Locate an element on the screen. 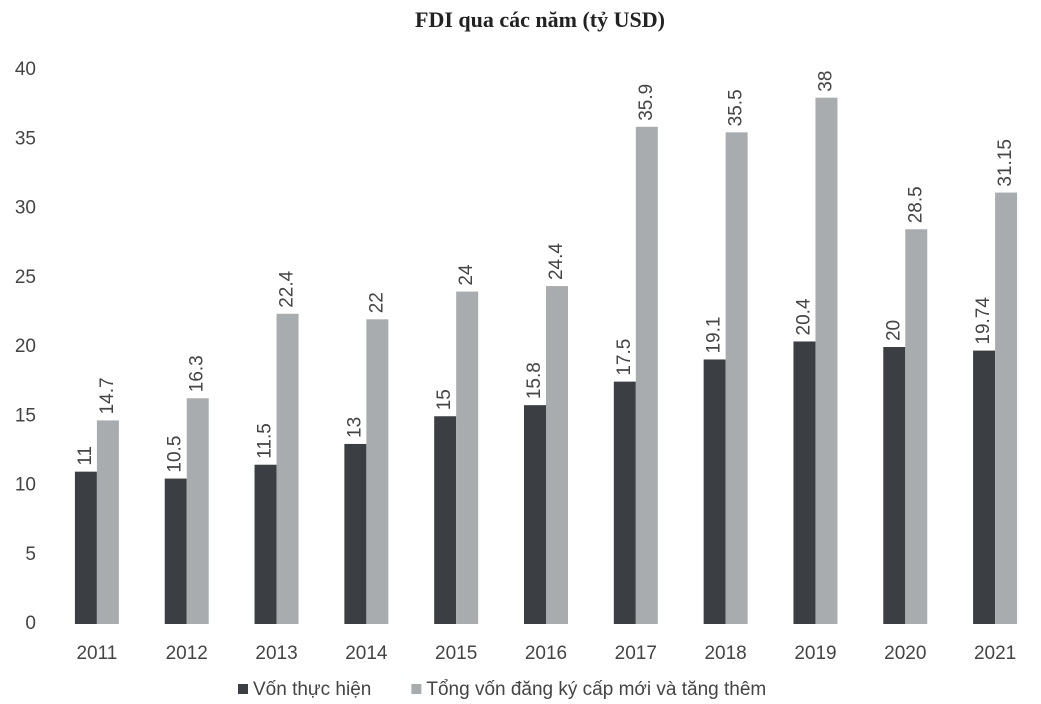 The height and width of the screenshot is (704, 1041). legend-label: Tổng vốn đăng ký cấp mới và tăng thêm is located at coordinates (596, 689).